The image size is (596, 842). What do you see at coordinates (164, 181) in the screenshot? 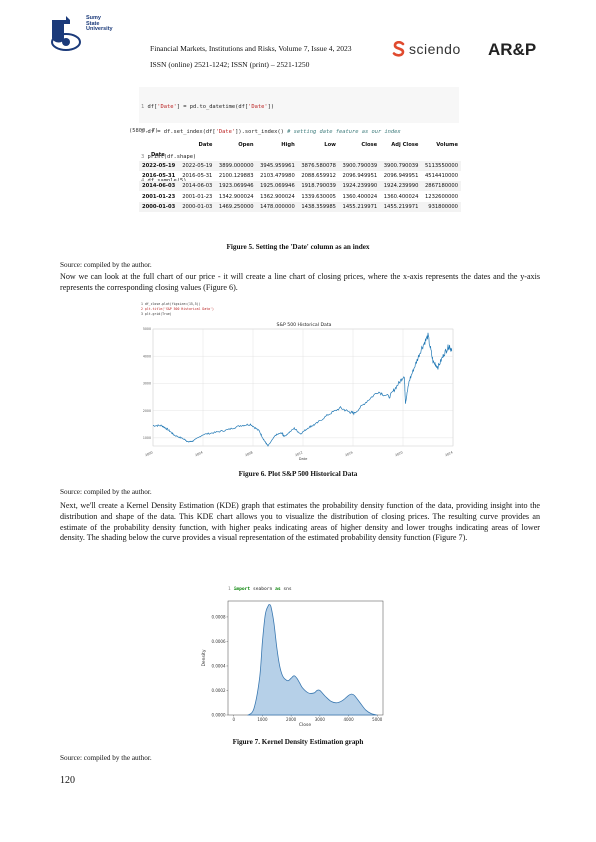
I see `code-line: 4 df.sample(5)` at bounding box center [164, 181].